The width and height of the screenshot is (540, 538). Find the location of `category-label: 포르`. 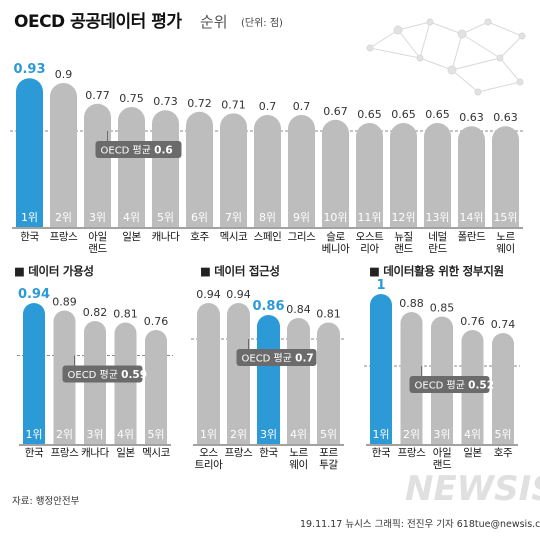

category-label: 포르 is located at coordinates (328, 453).